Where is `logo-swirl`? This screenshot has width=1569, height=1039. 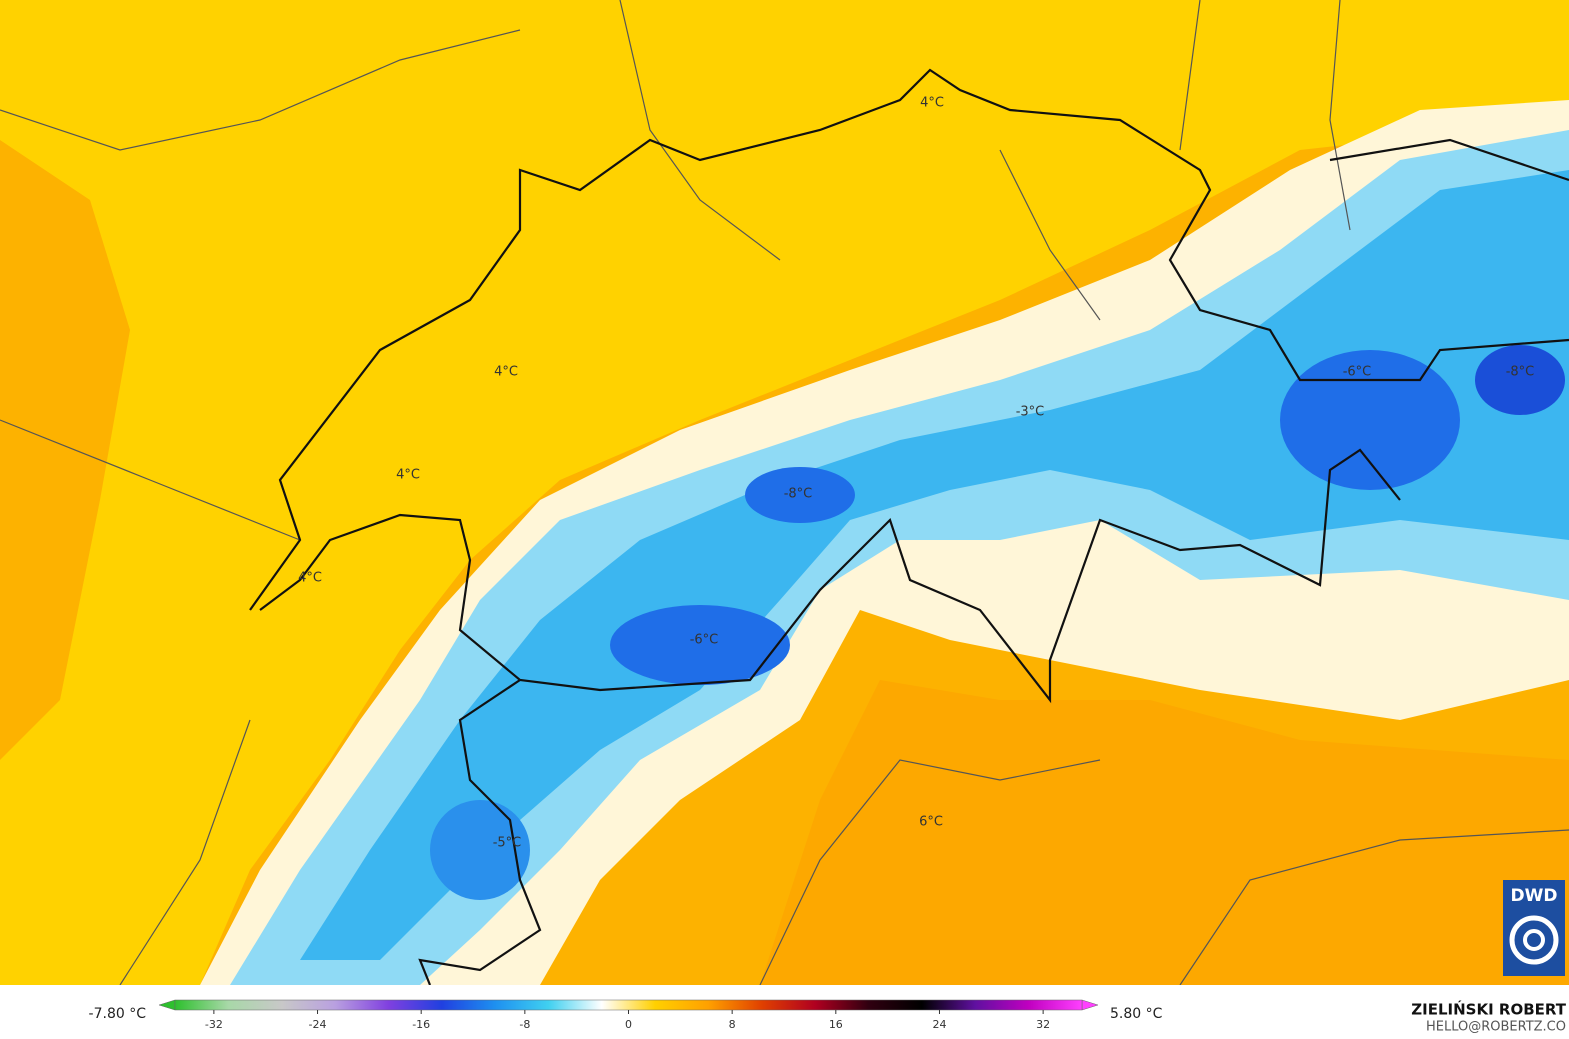
logo-swirl is located at coordinates (1534, 940).